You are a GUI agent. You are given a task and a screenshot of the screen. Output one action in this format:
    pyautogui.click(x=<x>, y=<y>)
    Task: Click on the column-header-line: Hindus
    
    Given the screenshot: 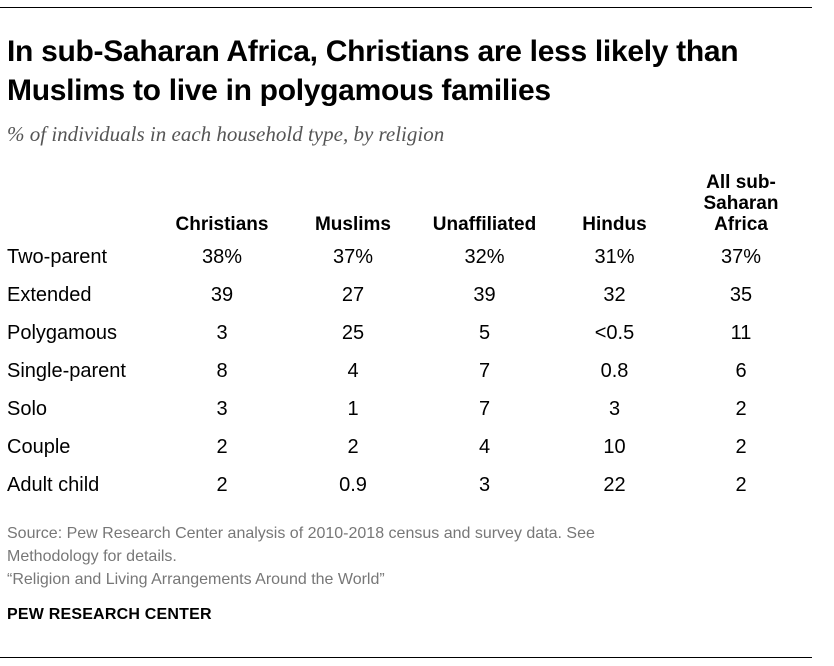 What is the action you would take?
    pyautogui.click(x=614, y=224)
    